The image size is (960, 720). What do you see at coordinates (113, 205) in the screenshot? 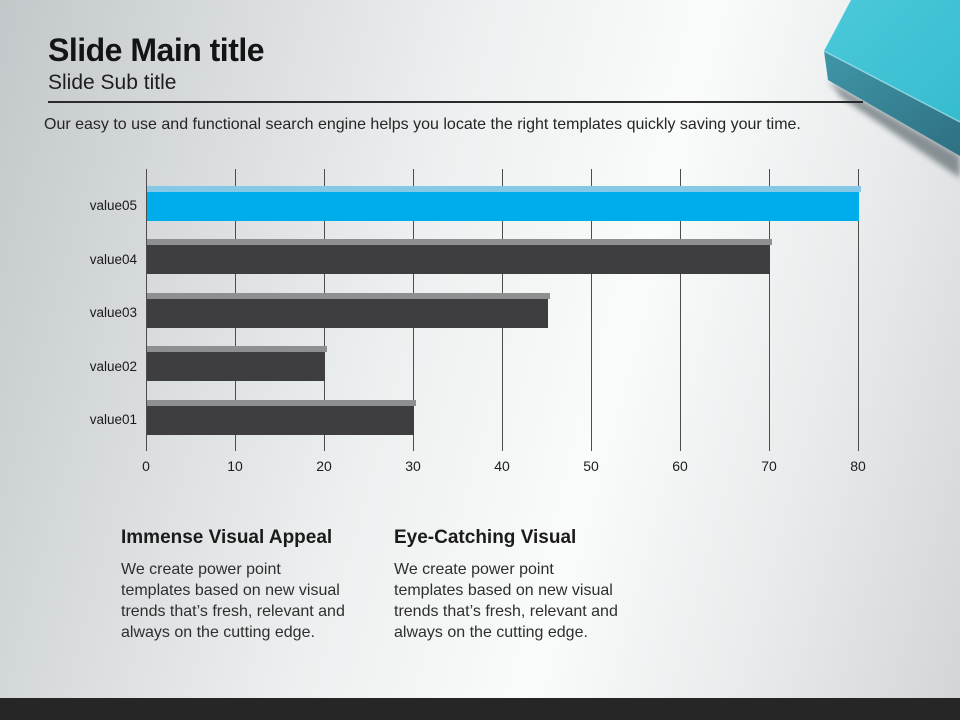
I see `category-label: value05` at bounding box center [113, 205].